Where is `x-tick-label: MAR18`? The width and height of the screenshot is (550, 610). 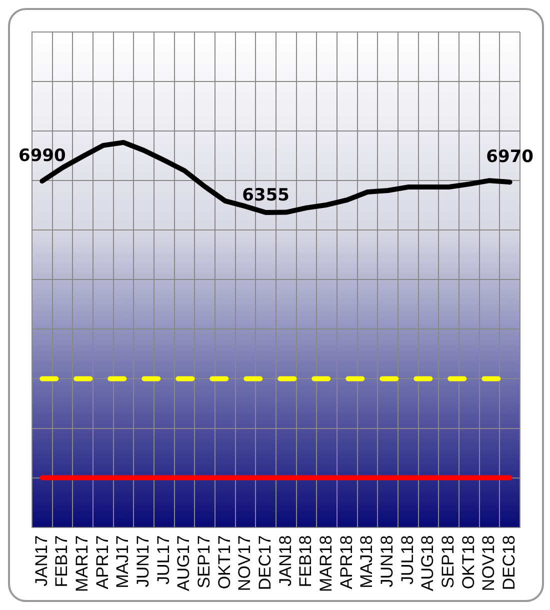
x-tick-label: MAR18 is located at coordinates (326, 563).